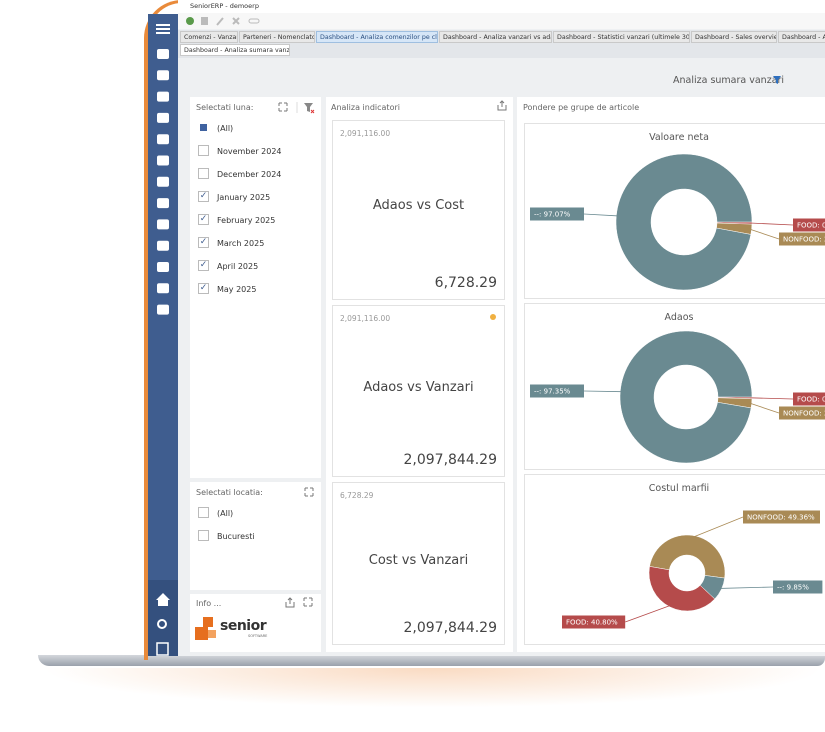 This screenshot has height=732, width=825. Describe the element at coordinates (679, 488) in the screenshot. I see `chart-title: Costul marfii` at that location.